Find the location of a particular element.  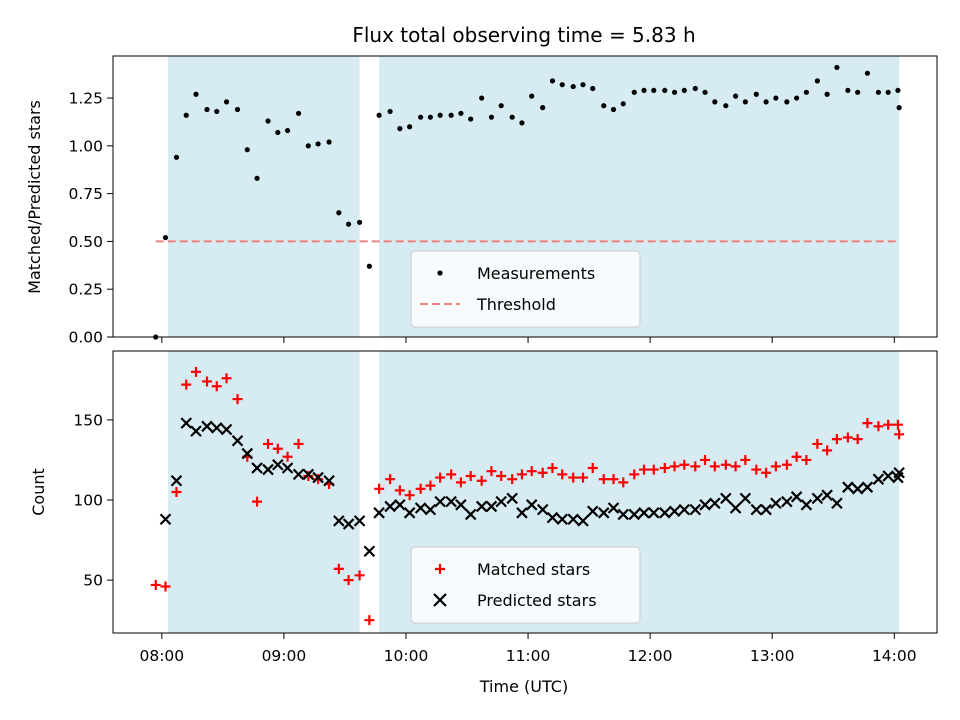

bottom-observing-interval is located at coordinates (263, 492).